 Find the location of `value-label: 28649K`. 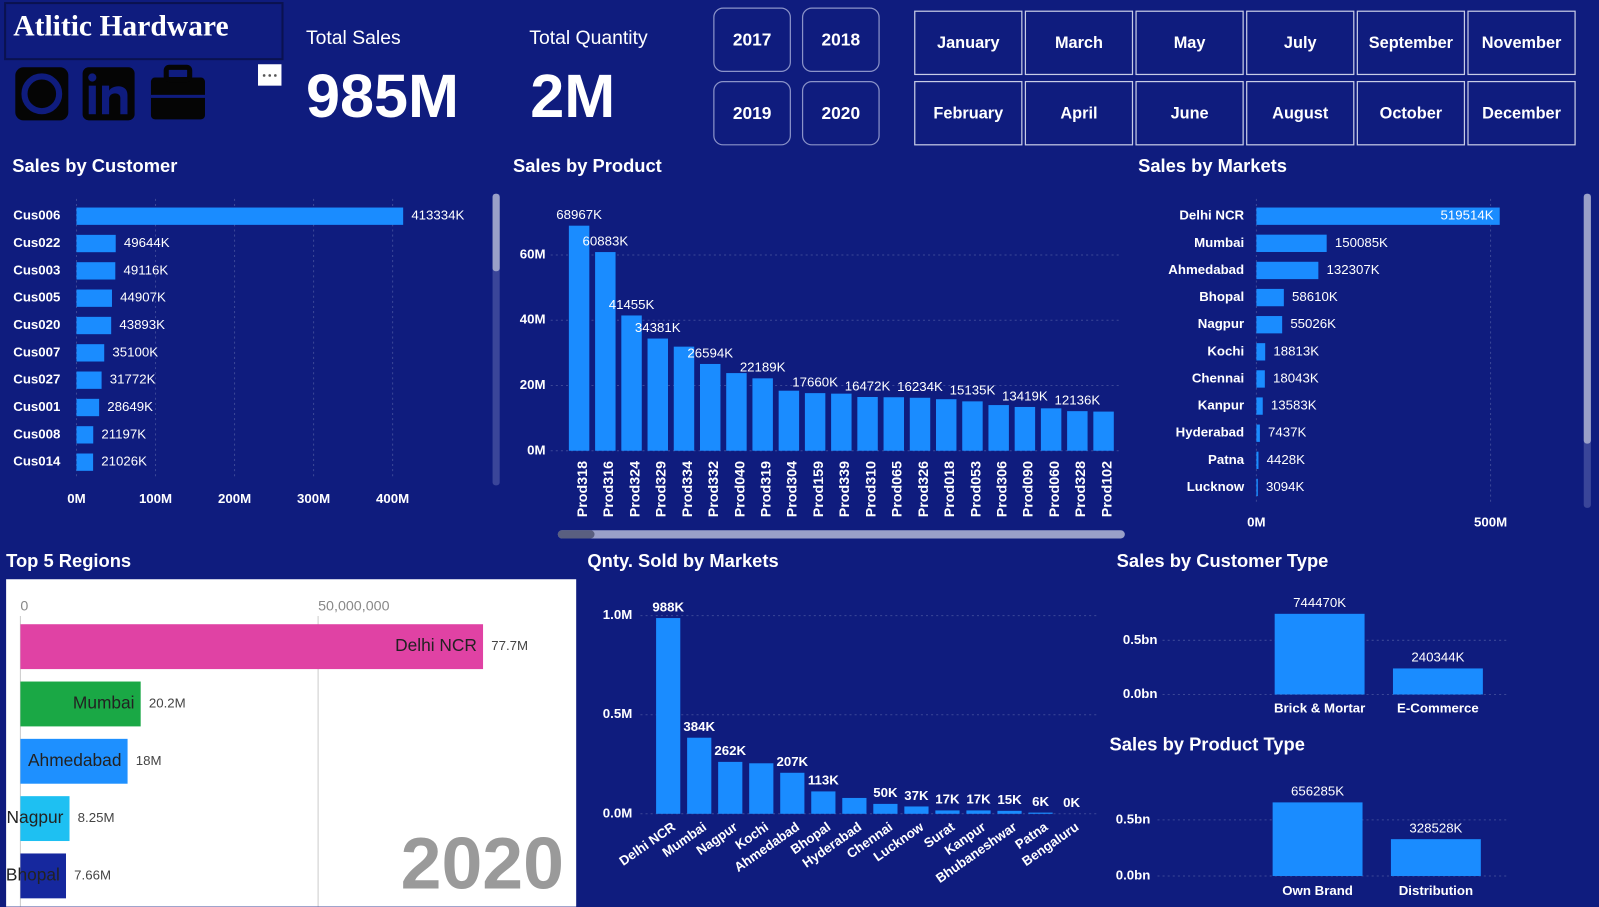

value-label: 28649K is located at coordinates (130, 406).